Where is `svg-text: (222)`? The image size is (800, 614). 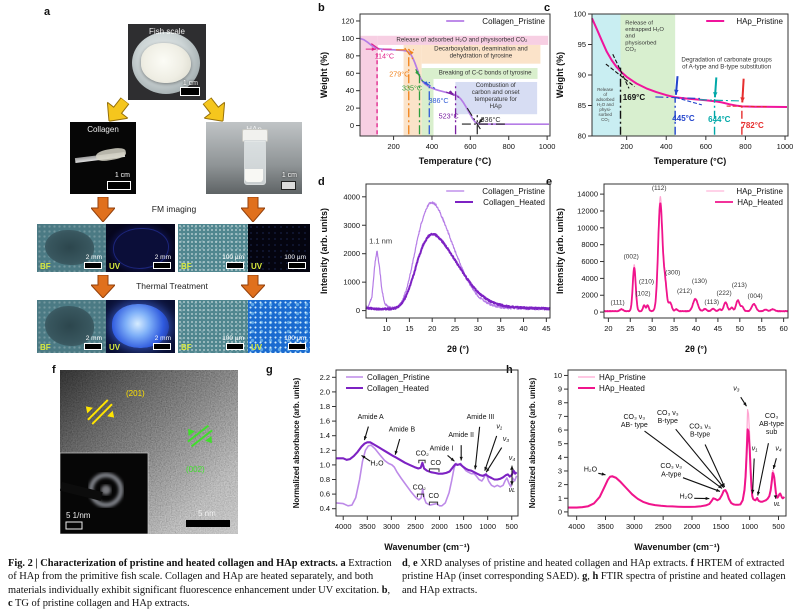 svg-text: (222) is located at coordinates (723, 293).